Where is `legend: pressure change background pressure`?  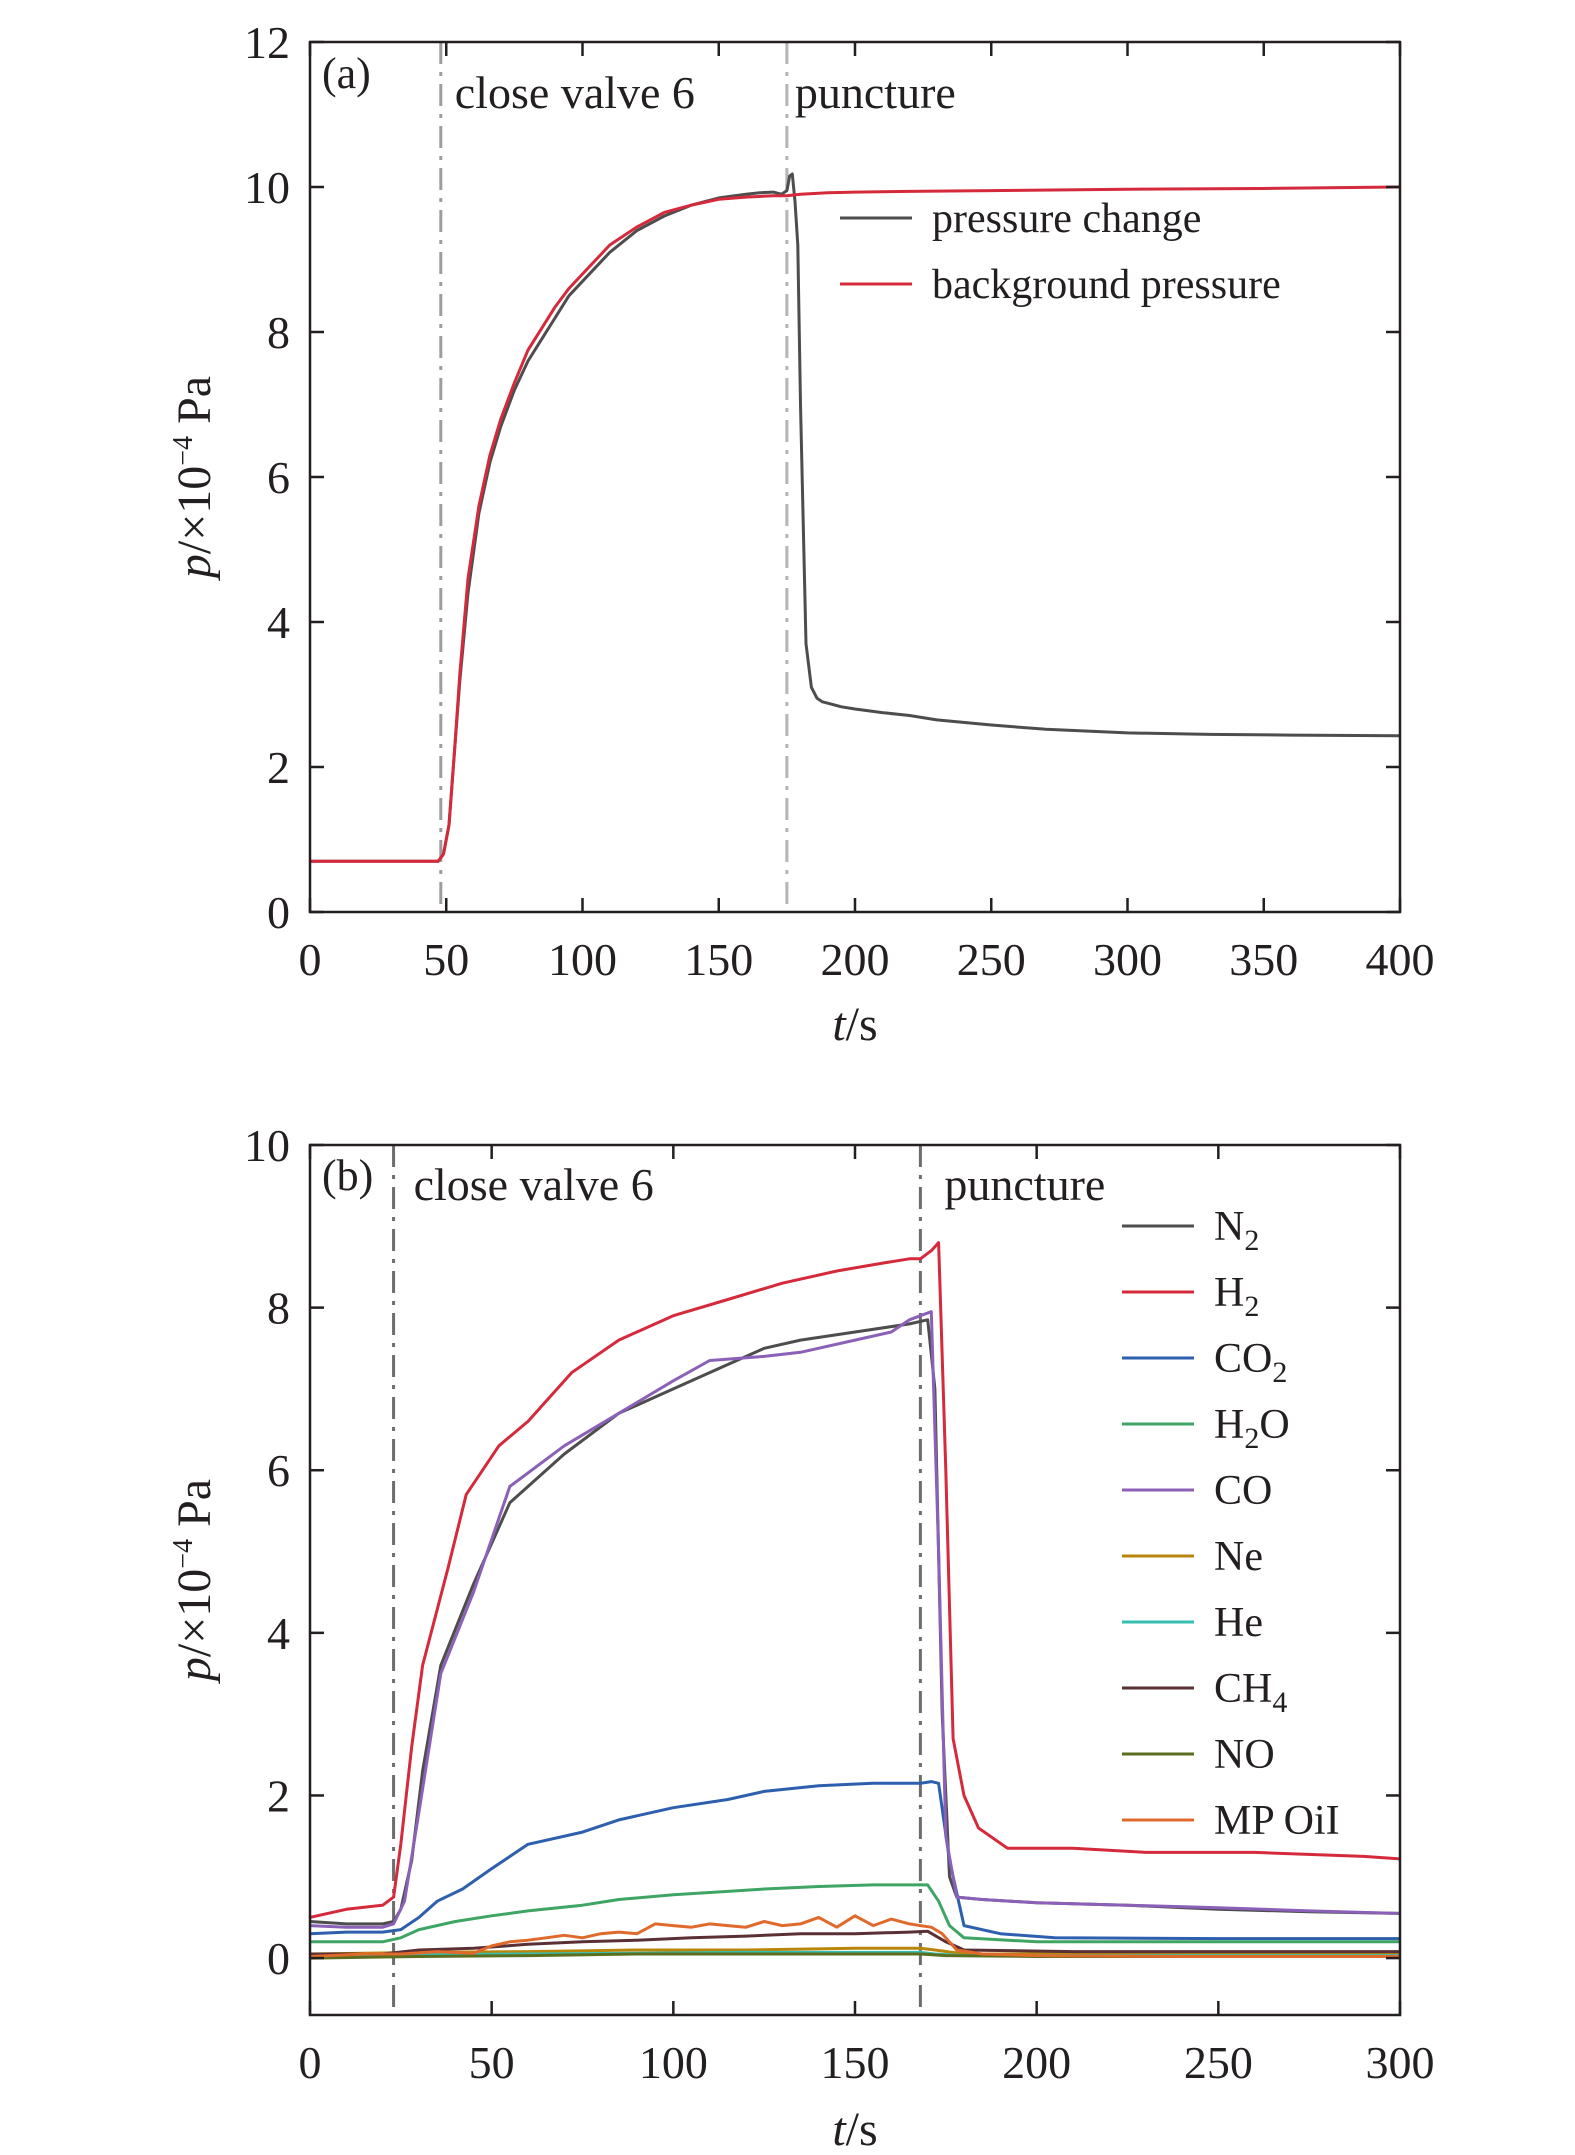 legend: pressure change background pressure is located at coordinates (1060, 252).